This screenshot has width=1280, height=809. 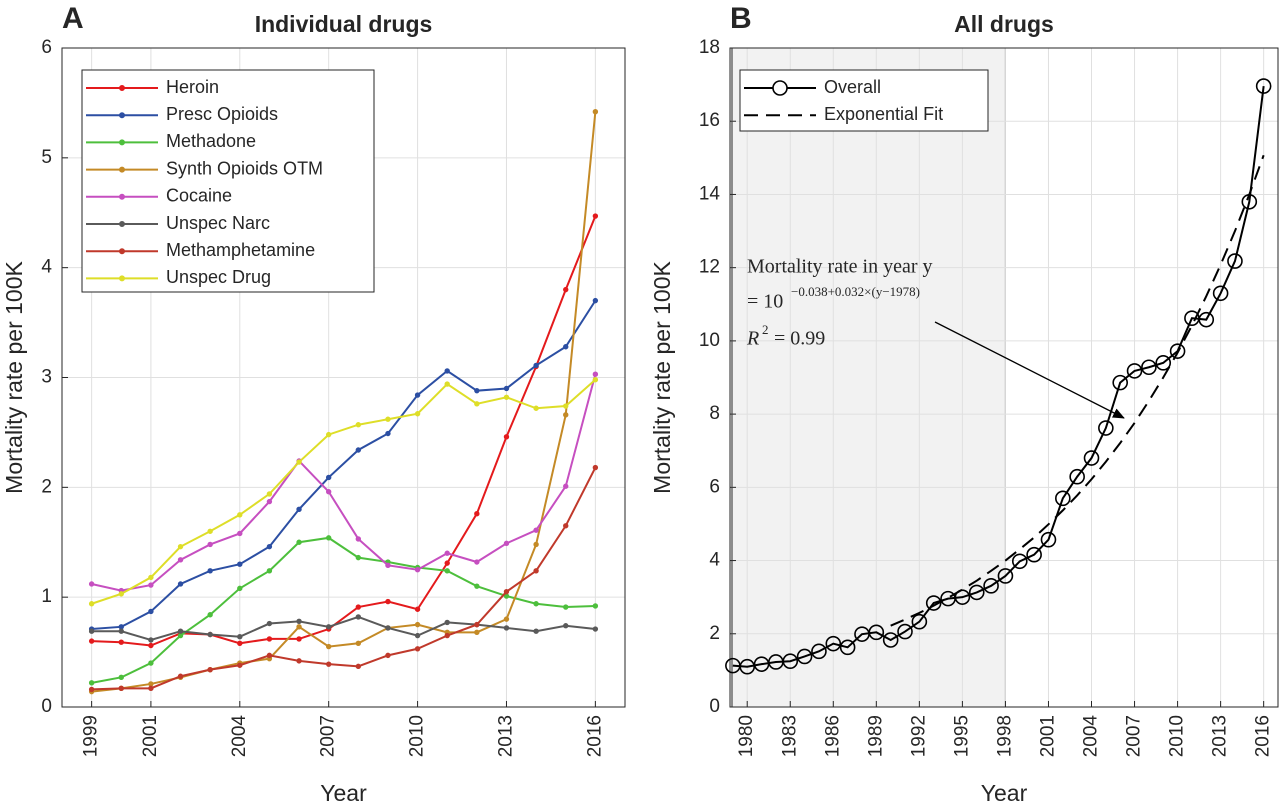 I want to click on y-tick-label: 8, so click(x=714, y=413).